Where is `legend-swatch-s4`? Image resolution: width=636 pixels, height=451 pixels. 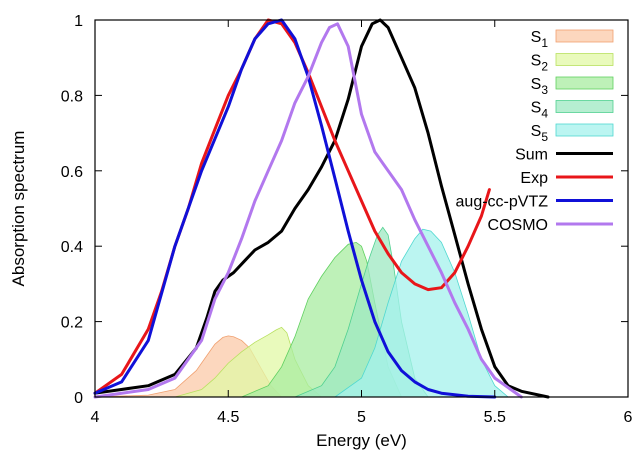 legend-swatch-s4 is located at coordinates (584, 106).